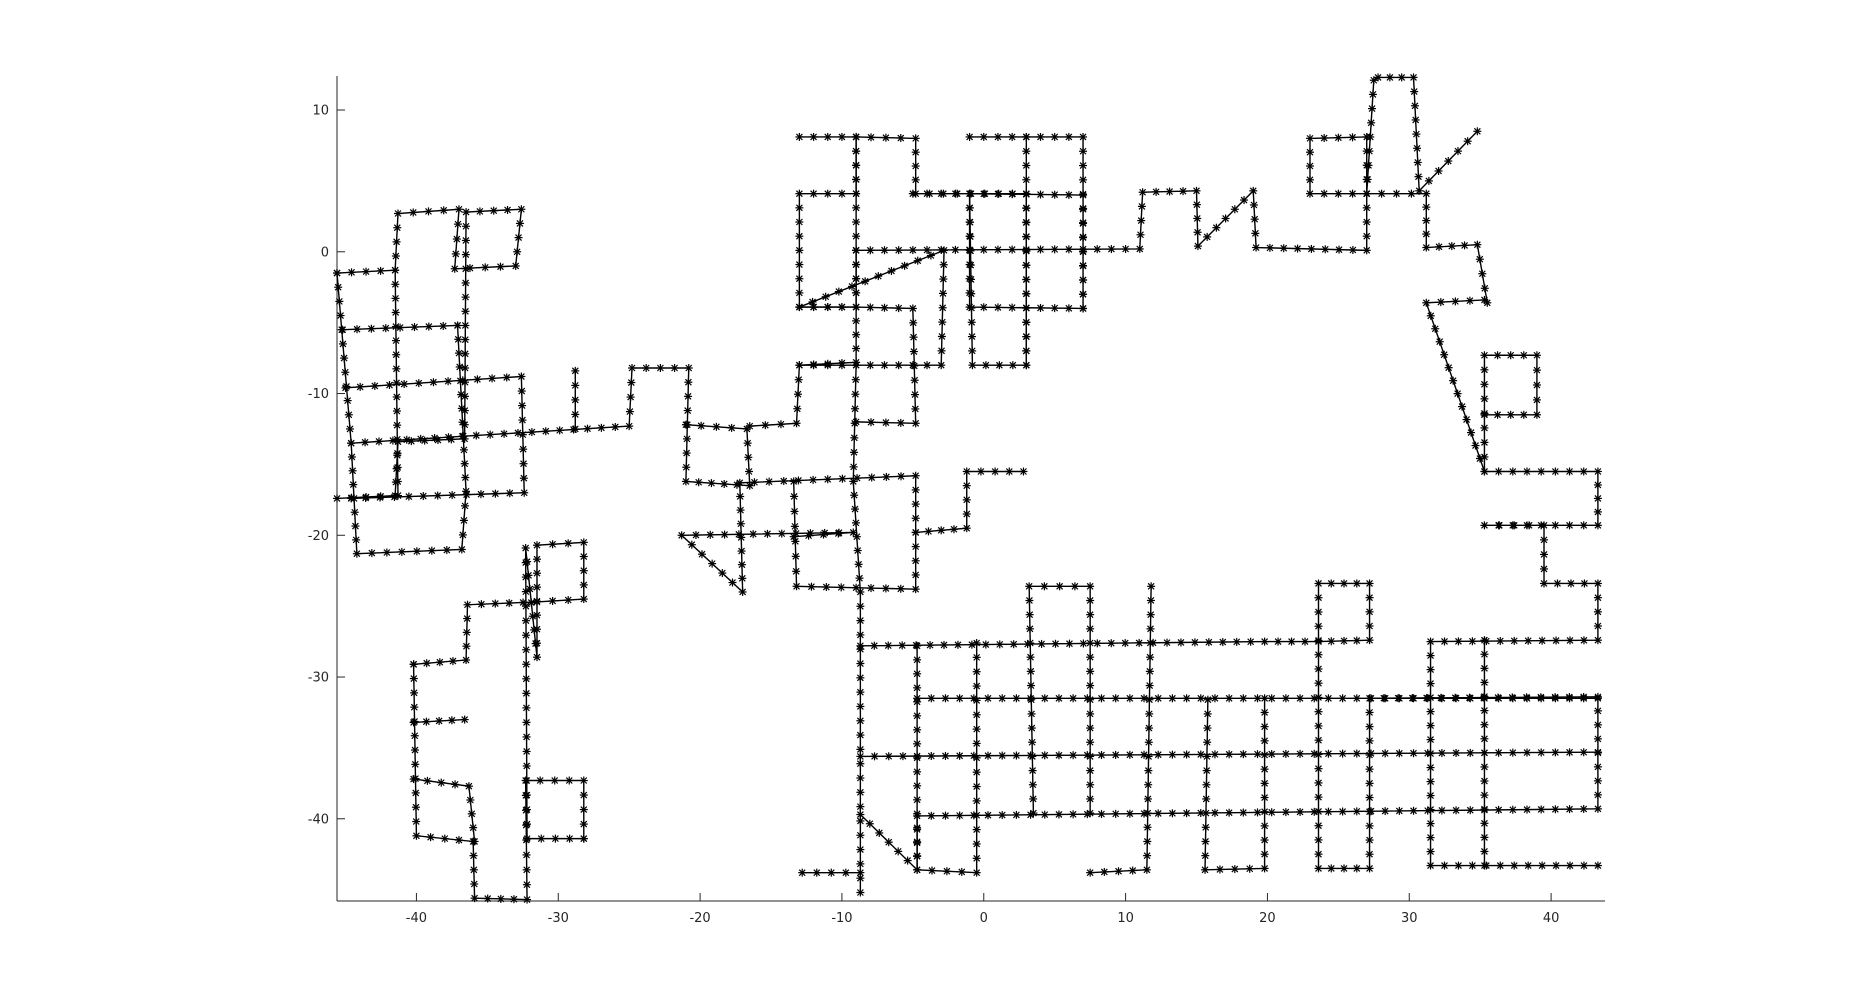 Image resolution: width=1855 pixels, height=1001 pixels. What do you see at coordinates (318, 819) in the screenshot?
I see `y-tick-label: -40` at bounding box center [318, 819].